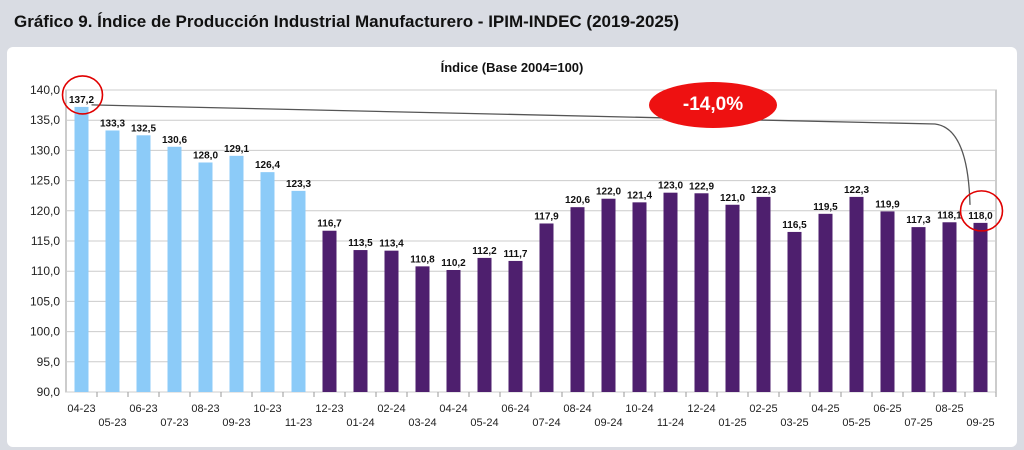 This screenshot has width=1024, height=450. Describe the element at coordinates (45, 181) in the screenshot. I see `y-tick-label: 125,0` at that location.